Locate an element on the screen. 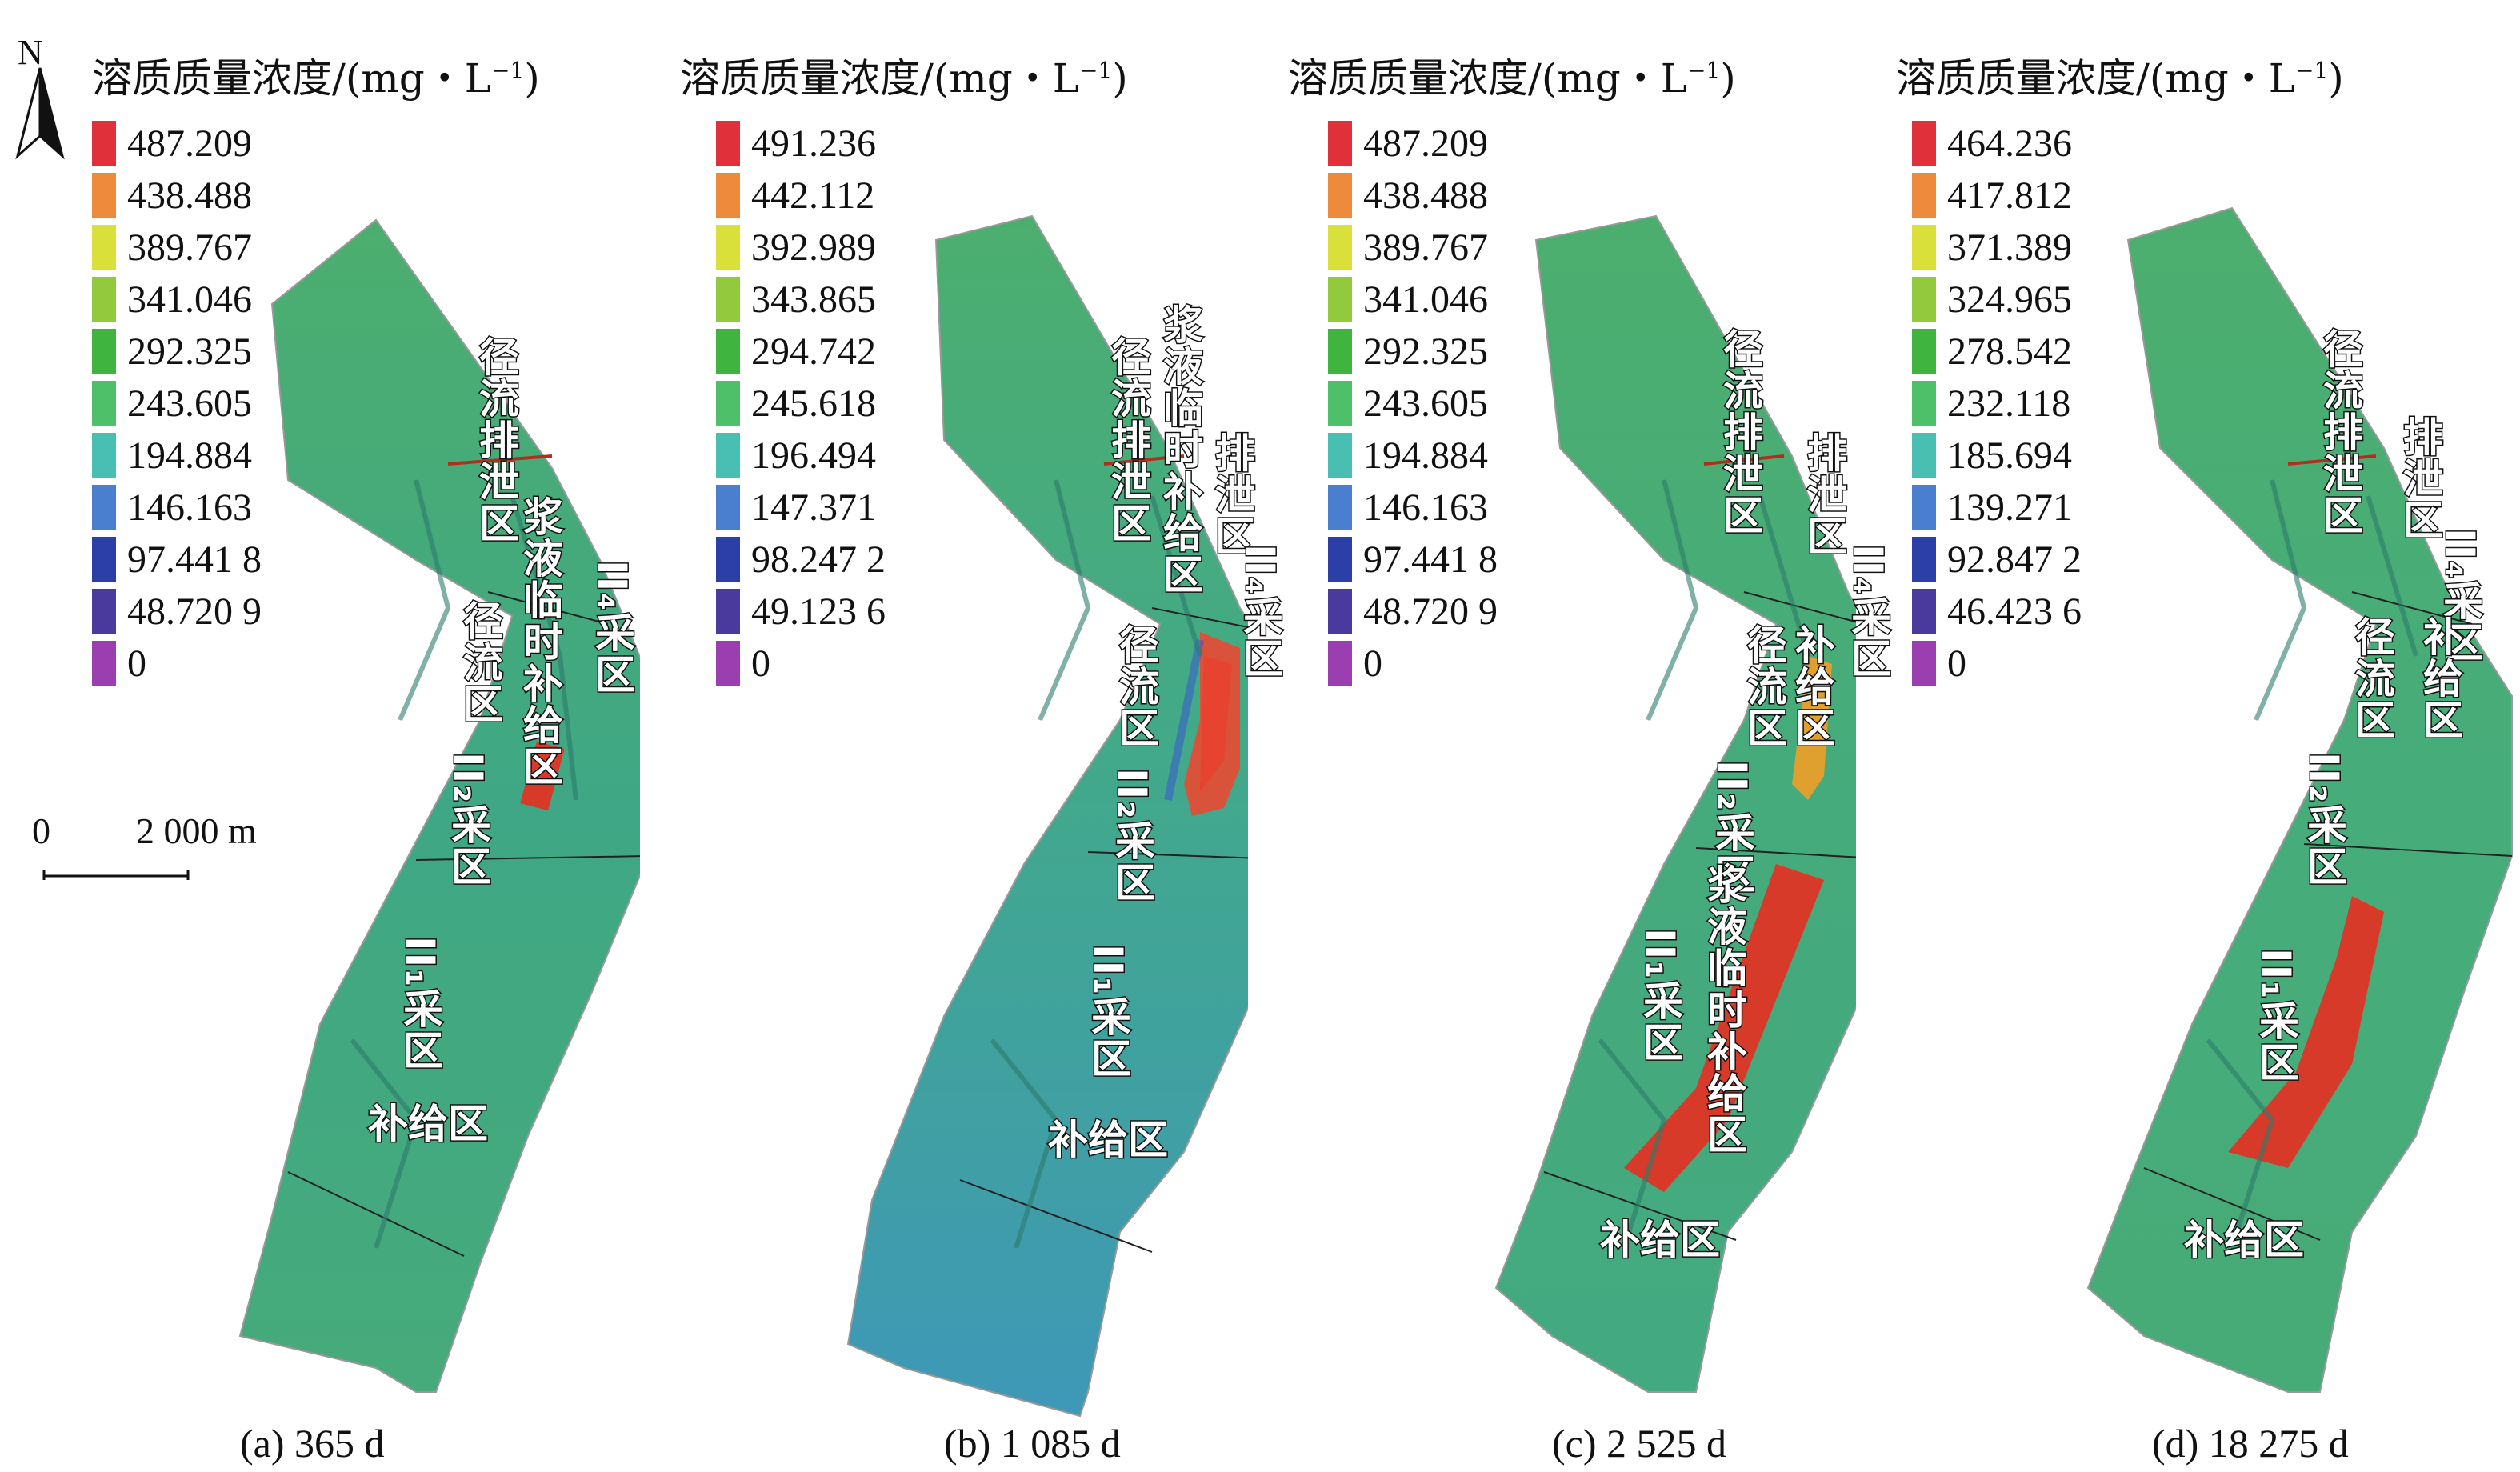 The height and width of the screenshot is (1472, 2520). concentration-map-c is located at coordinates (1675, 803).